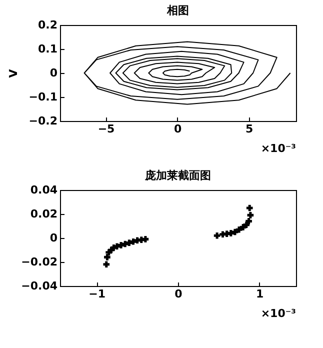  I want to click on x-tick-label: 1, so click(260, 294).